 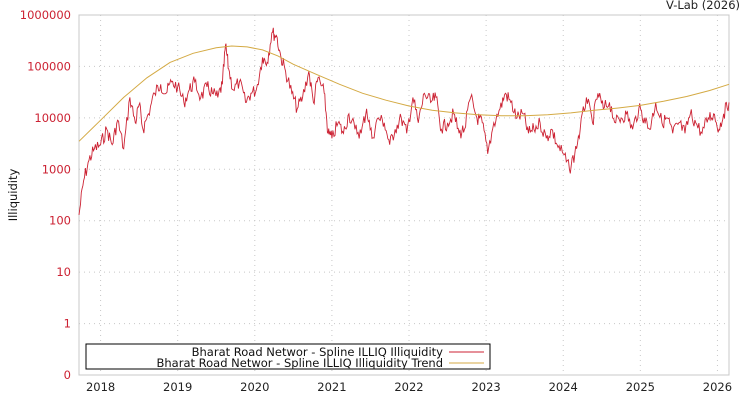 What do you see at coordinates (56, 169) in the screenshot?
I see `y-tick-label: 1000` at bounding box center [56, 169].